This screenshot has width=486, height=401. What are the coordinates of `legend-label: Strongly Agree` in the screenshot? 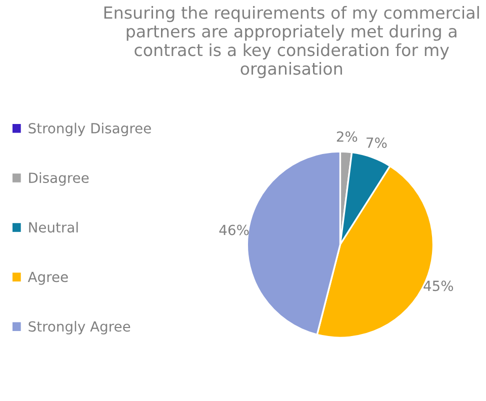 It's located at (79, 327).